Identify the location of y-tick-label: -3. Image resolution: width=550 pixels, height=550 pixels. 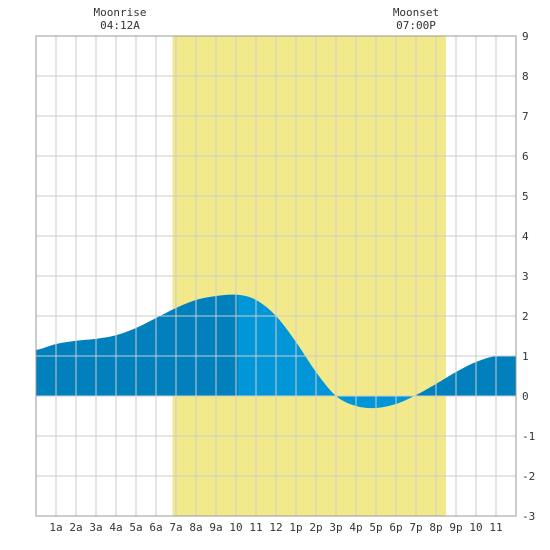
(528, 516).